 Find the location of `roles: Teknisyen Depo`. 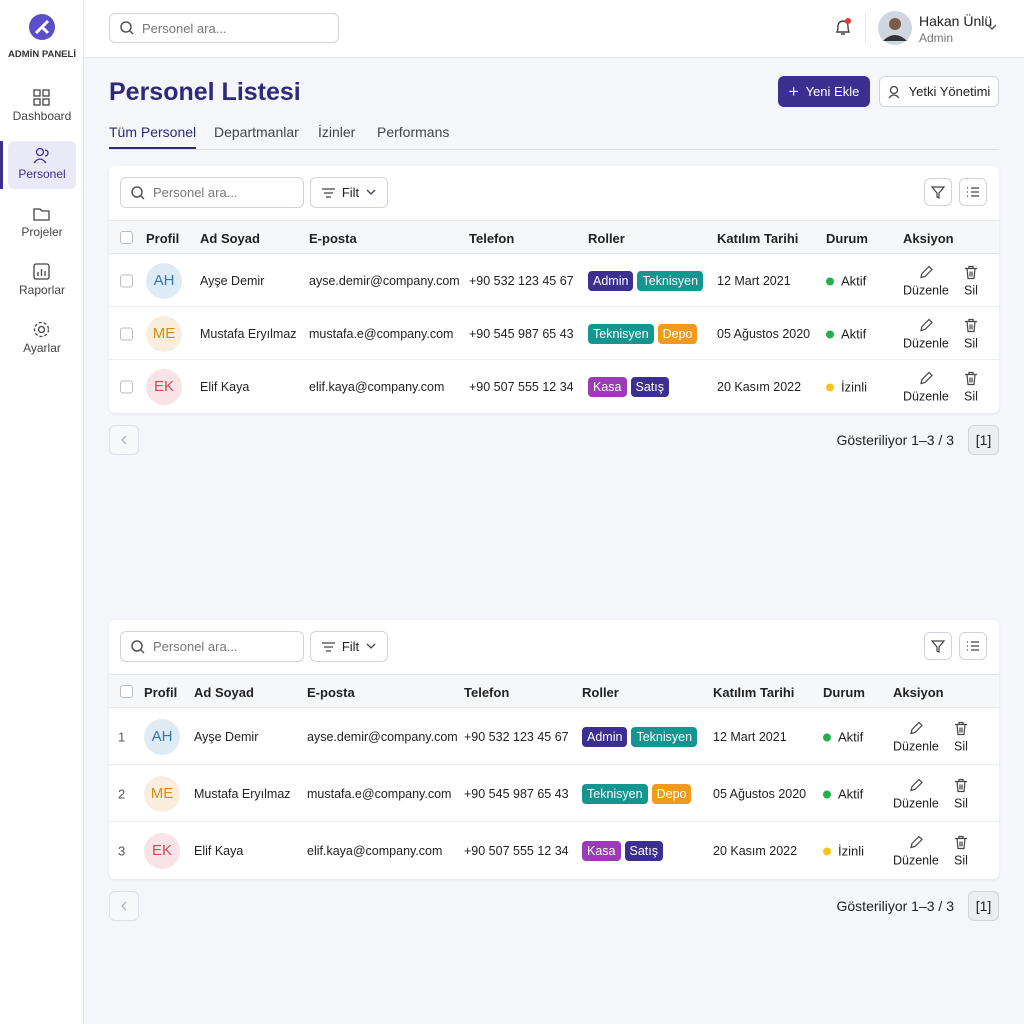

roles: Teknisyen Depo is located at coordinates (644, 333).